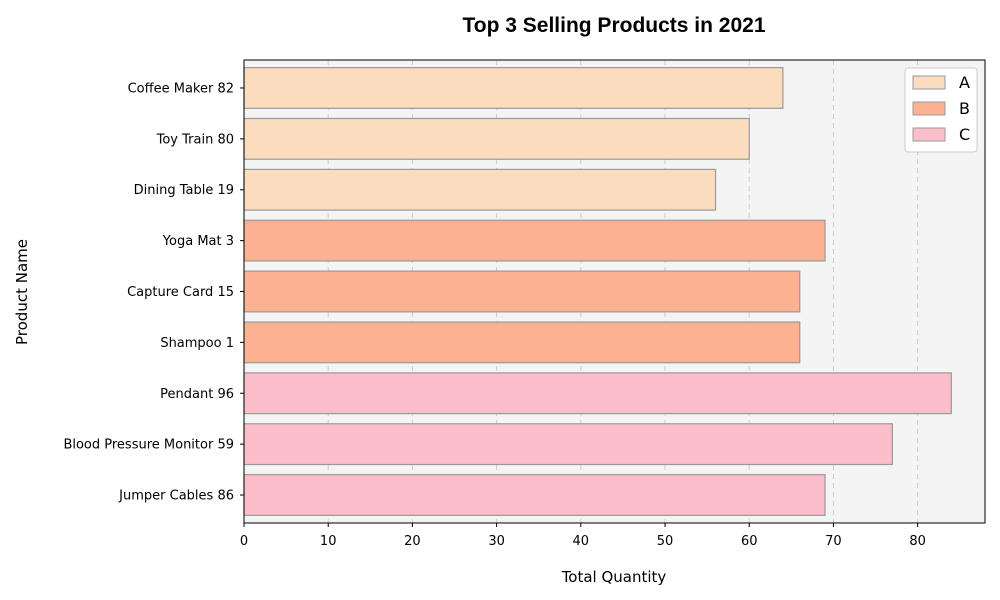 This screenshot has width=1000, height=600. I want to click on x-tick-label: 50, so click(665, 541).